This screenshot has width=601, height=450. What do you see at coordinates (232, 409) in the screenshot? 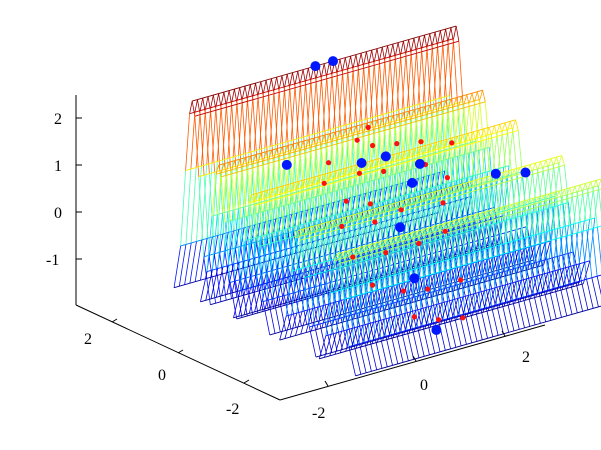
I see `y-tick-label: -2` at bounding box center [232, 409].